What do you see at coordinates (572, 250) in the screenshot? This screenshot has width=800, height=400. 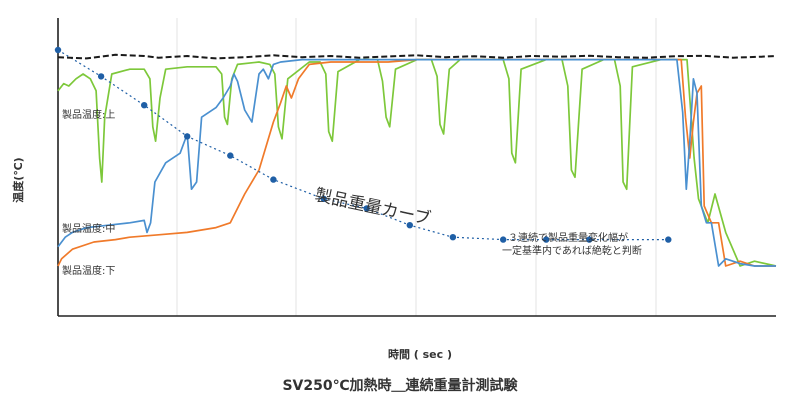 I see `annotation-line-2: 一定基準内であれば絶乾と判断` at bounding box center [572, 250].